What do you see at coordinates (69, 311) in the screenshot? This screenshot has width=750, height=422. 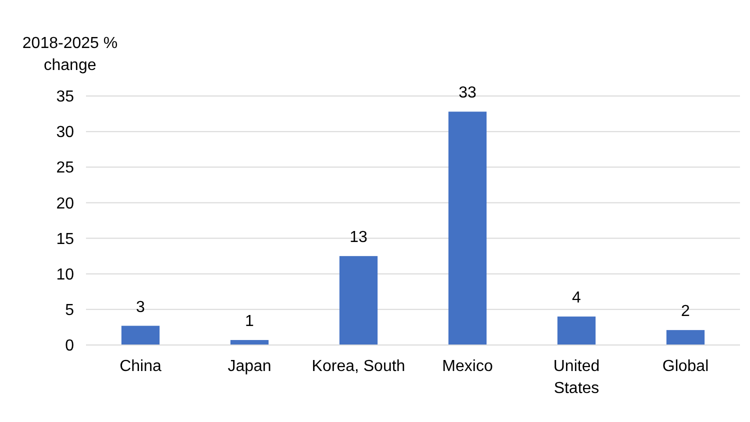 I see `y-tick-label: 5` at bounding box center [69, 311].